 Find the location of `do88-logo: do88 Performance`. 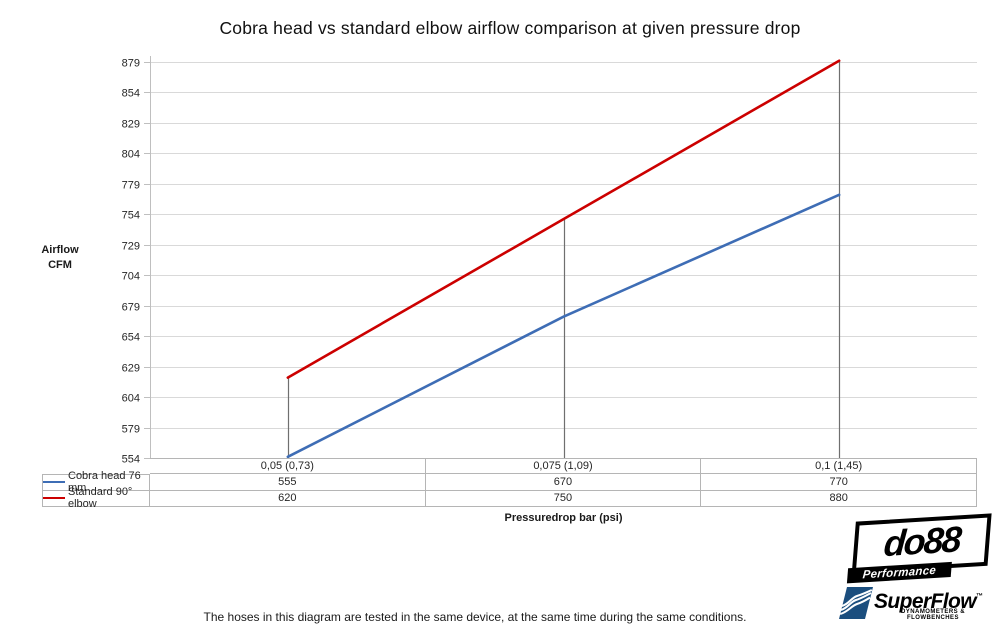

do88-logo: do88 Performance is located at coordinates (918, 549).